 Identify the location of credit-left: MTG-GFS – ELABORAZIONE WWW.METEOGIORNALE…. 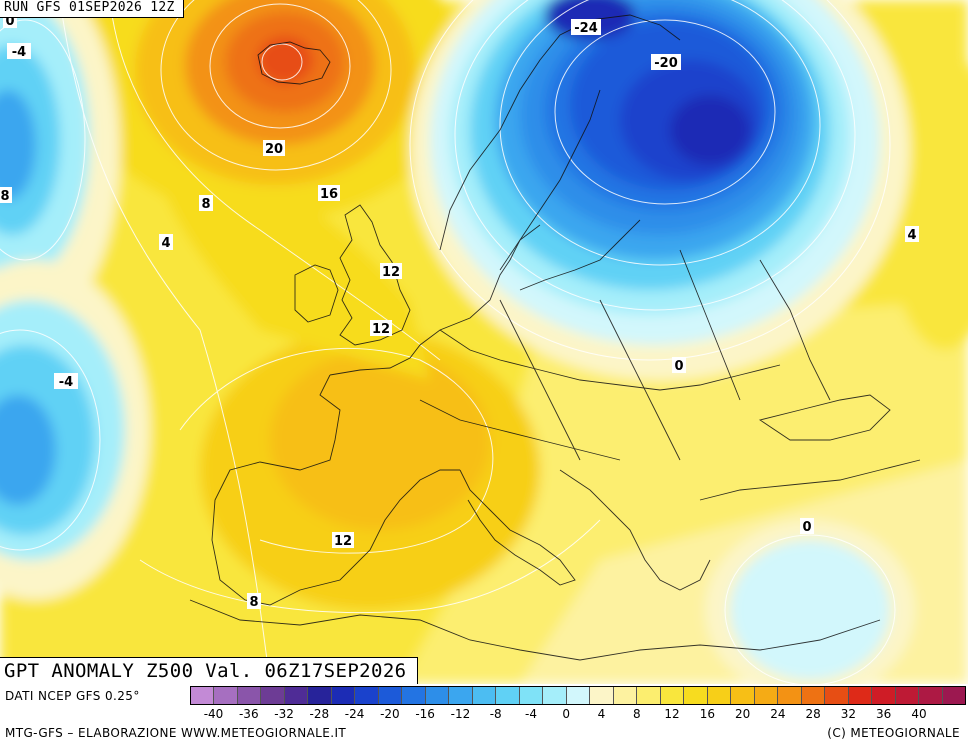
(176, 733).